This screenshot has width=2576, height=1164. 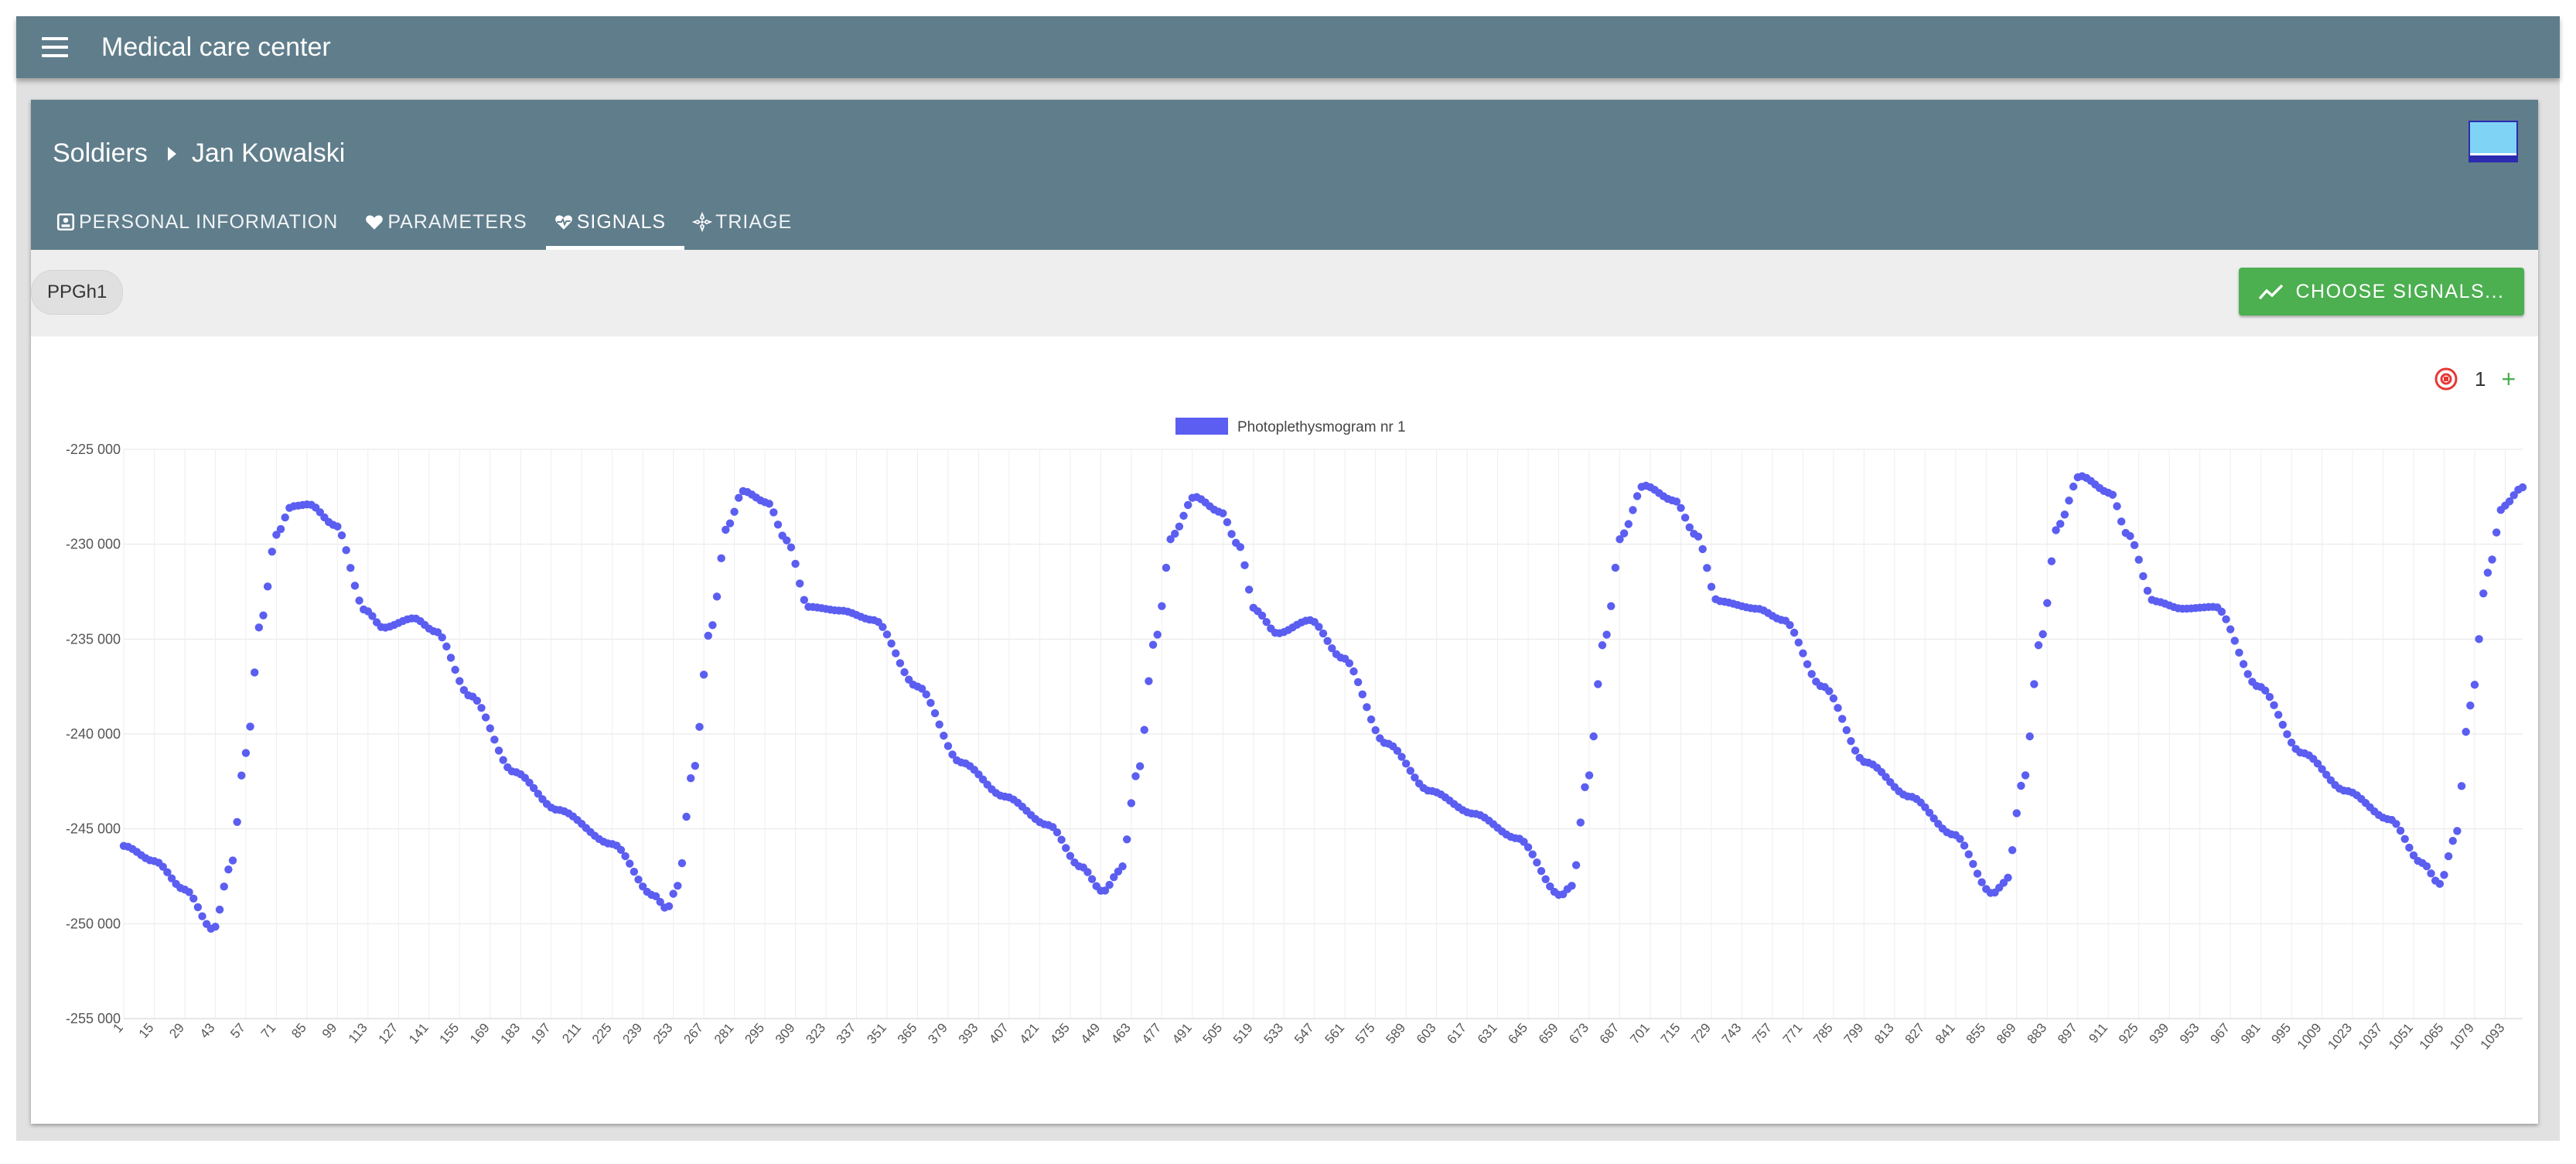 What do you see at coordinates (703, 222) in the screenshot?
I see `triage-icon` at bounding box center [703, 222].